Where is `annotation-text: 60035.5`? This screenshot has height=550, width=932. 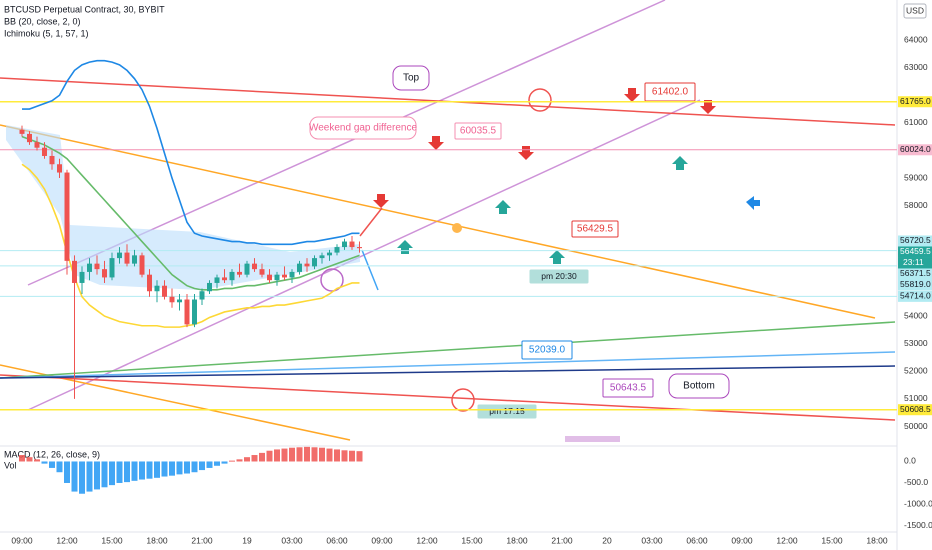 annotation-text: 60035.5 is located at coordinates (478, 131).